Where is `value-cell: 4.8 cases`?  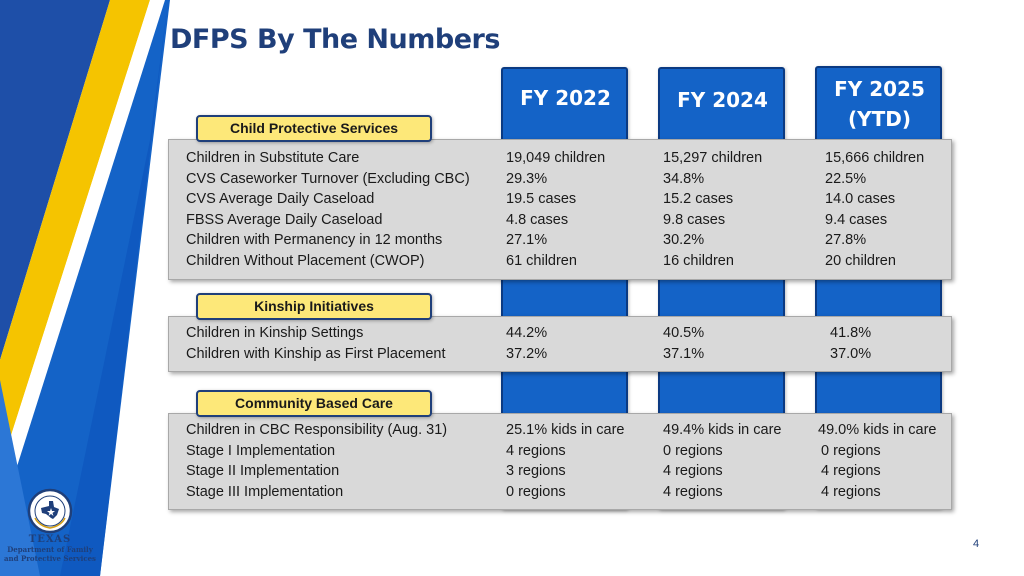 value-cell: 4.8 cases is located at coordinates (537, 219).